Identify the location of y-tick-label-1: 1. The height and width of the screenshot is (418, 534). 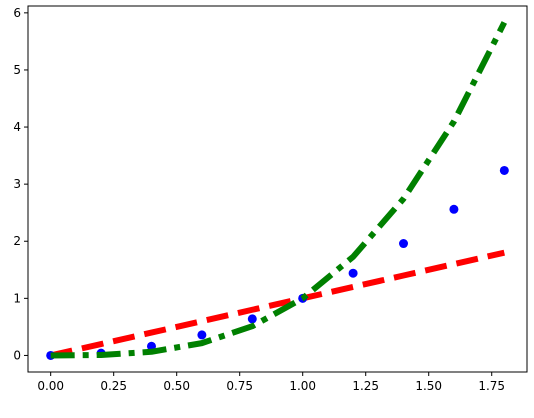
(17, 298).